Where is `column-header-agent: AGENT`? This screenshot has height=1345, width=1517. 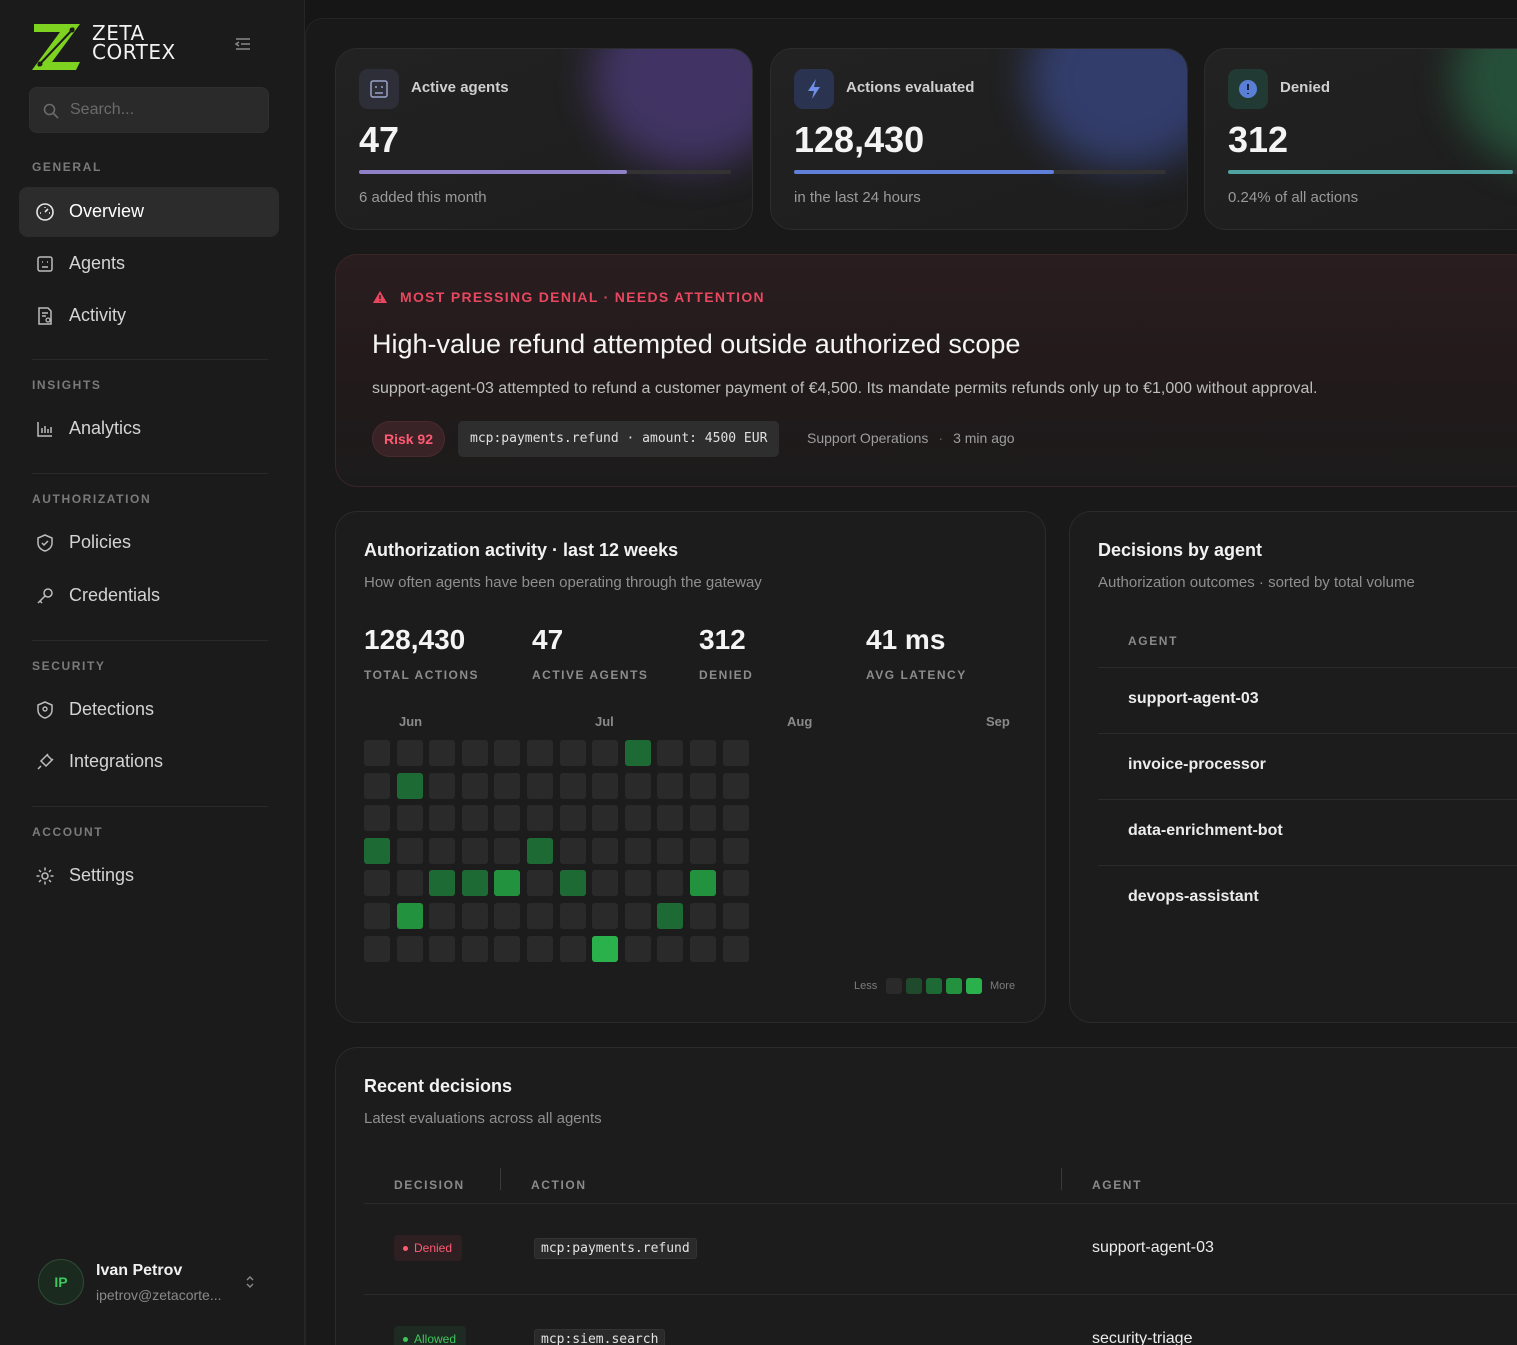
column-header-agent: AGENT is located at coordinates (1117, 1185).